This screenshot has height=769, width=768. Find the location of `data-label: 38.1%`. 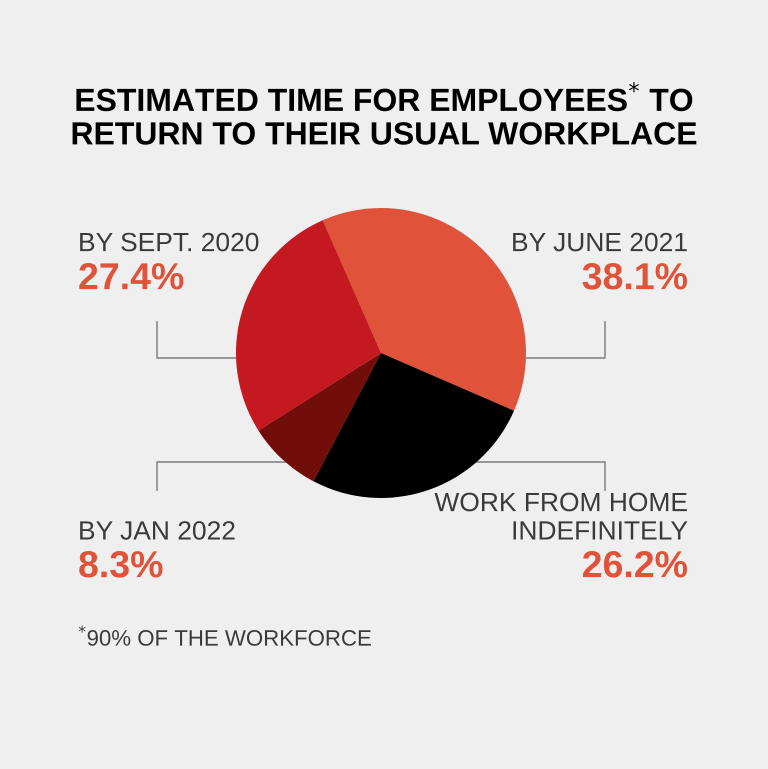

data-label: 38.1% is located at coordinates (635, 276).